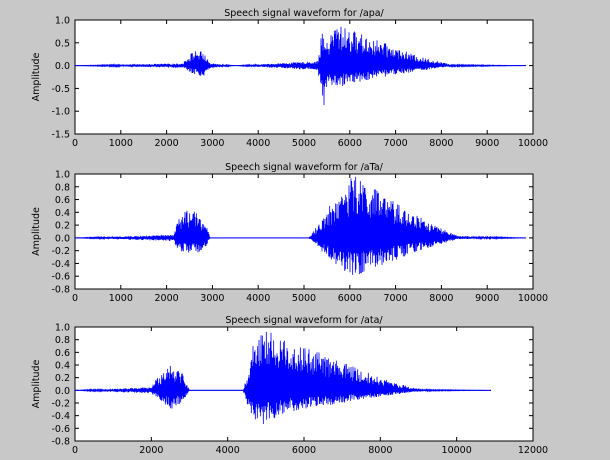 This screenshot has width=610, height=460. Describe the element at coordinates (533, 450) in the screenshot. I see `x-tick-label: 12000` at that location.